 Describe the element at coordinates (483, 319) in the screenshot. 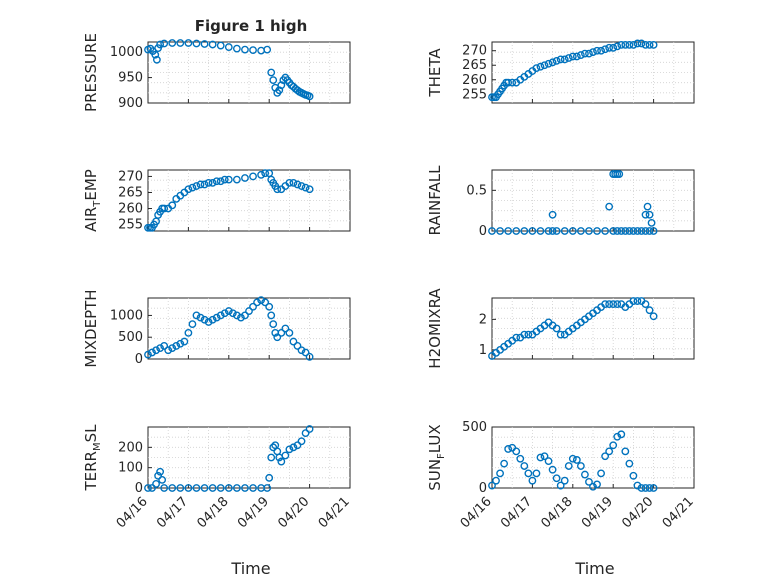

I see `y-tick-label: 2` at that location.